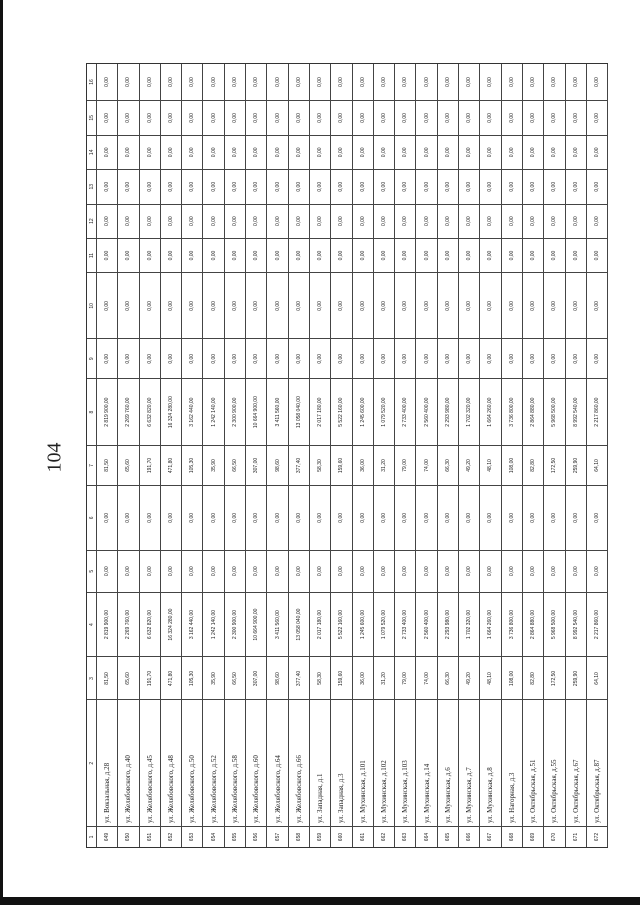 Image resolution: width=640 pixels, height=905 pixels. I want to click on cell-value: 1 079 520,00, so click(384, 624).